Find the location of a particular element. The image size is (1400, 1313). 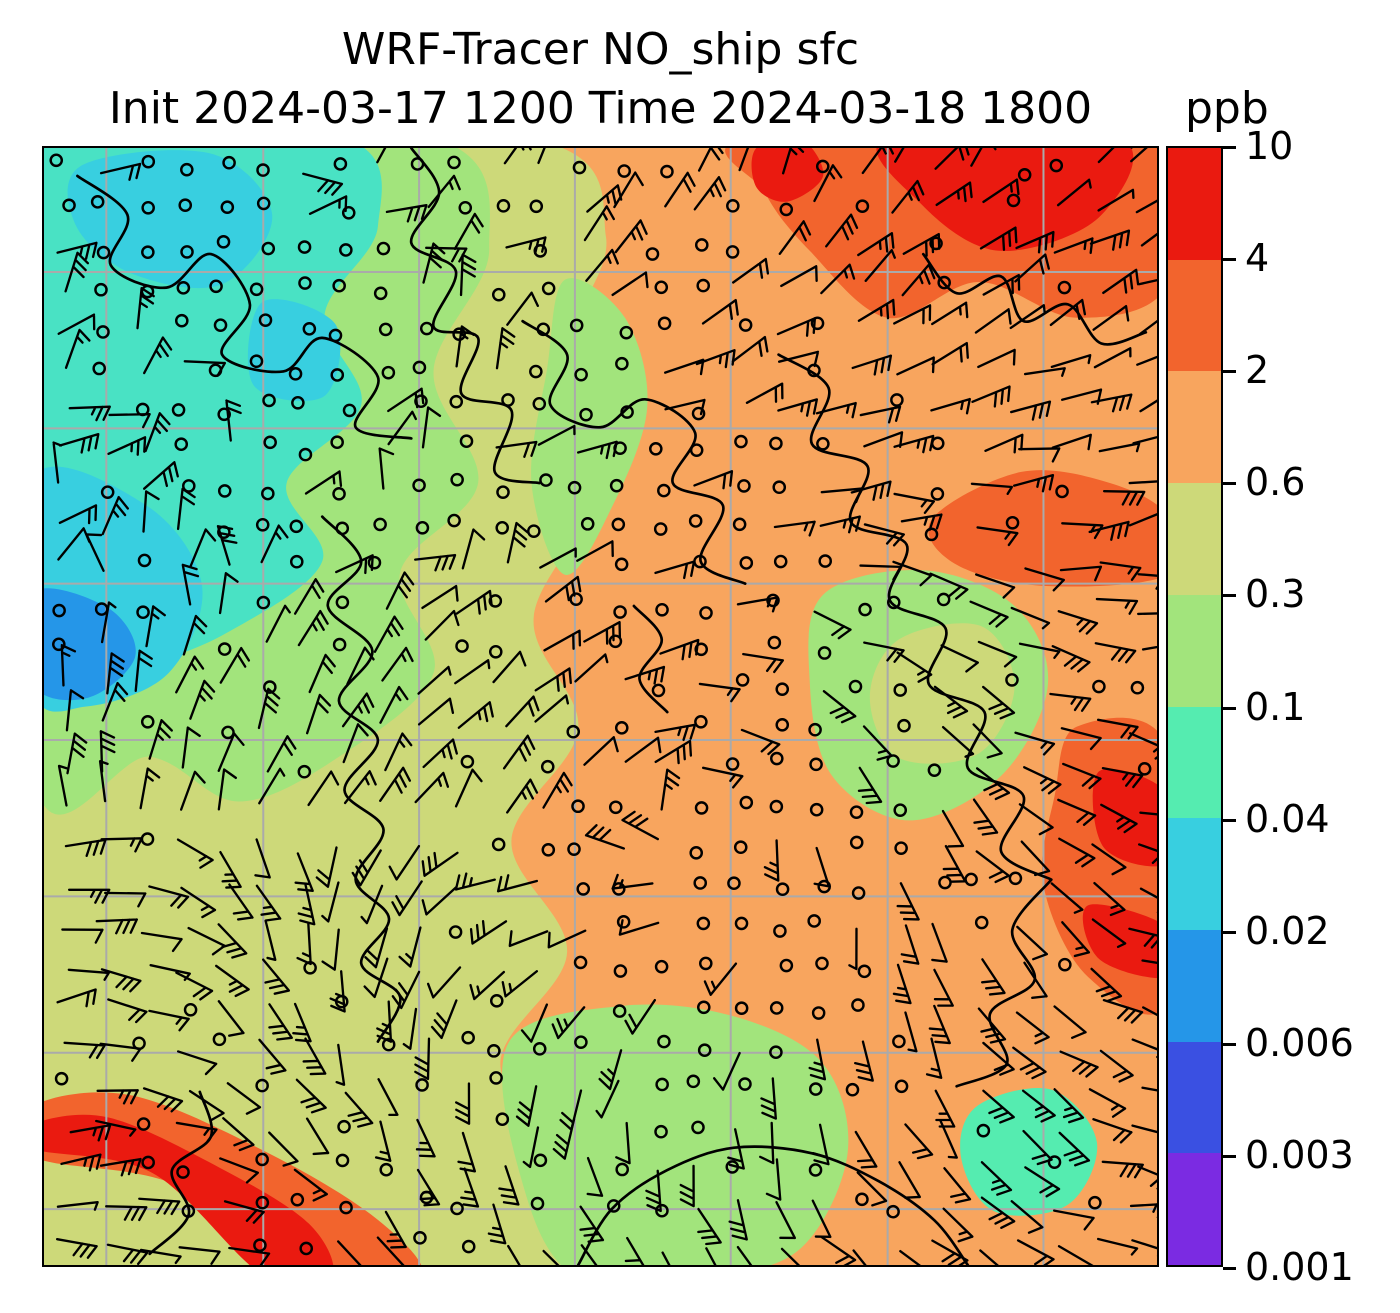

field-region-red-top-right is located at coordinates (1005, 199).